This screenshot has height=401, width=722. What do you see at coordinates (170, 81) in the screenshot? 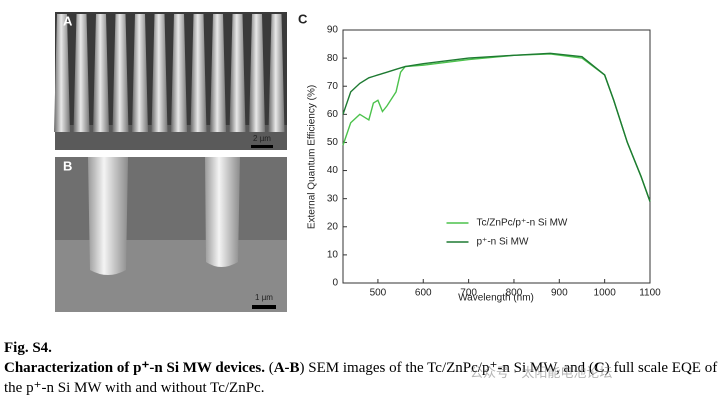
I see `sem-image-a` at bounding box center [170, 81].